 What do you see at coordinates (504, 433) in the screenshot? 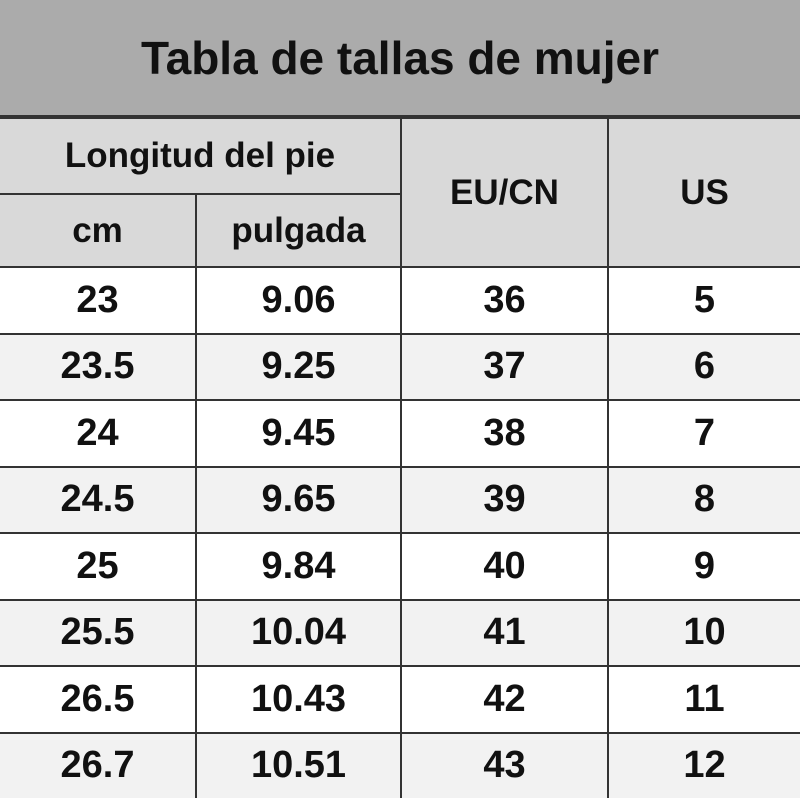
I see `cell-eu-cn: 38` at bounding box center [504, 433].